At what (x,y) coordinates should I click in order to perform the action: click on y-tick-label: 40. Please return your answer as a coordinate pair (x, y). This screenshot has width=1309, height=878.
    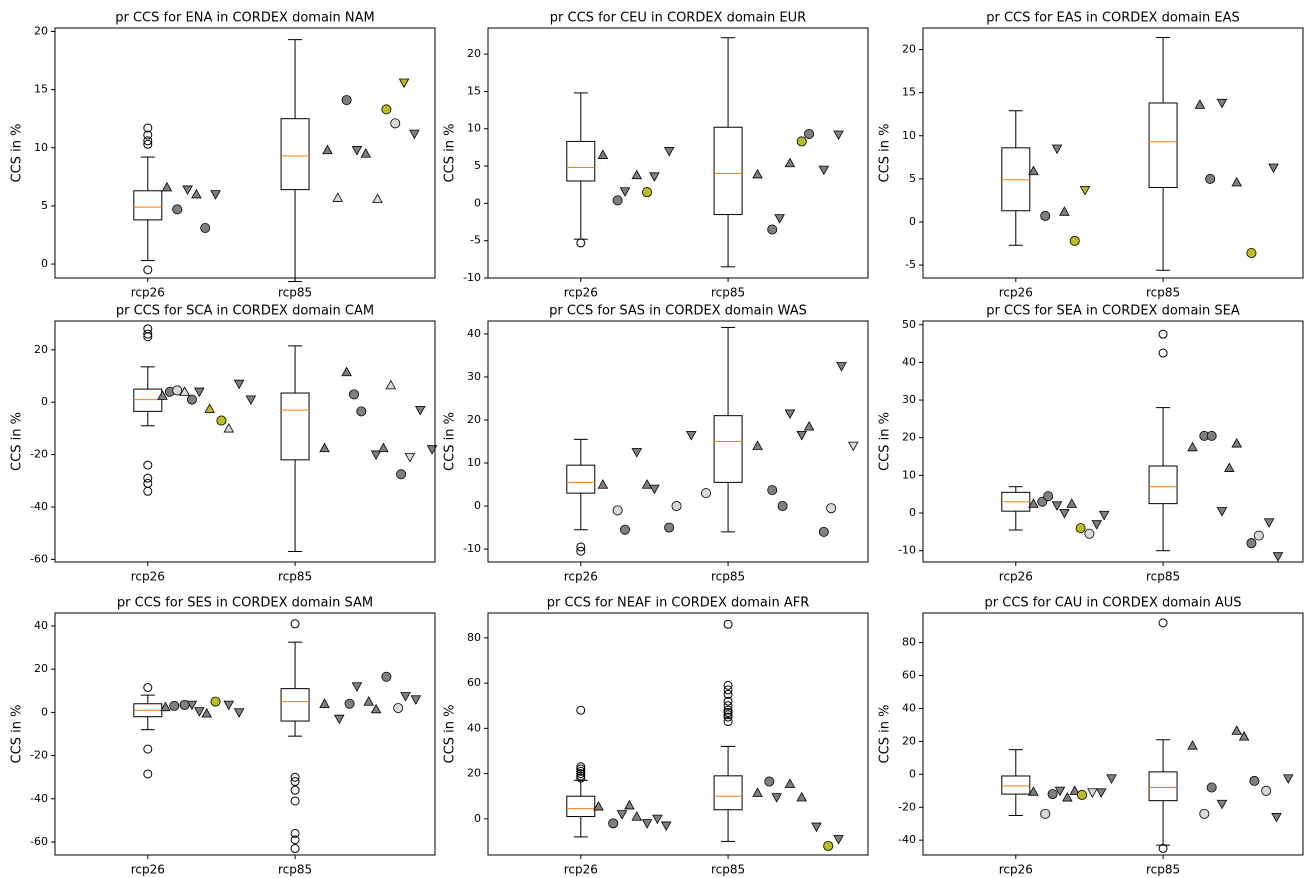
    Looking at the image, I should click on (909, 707).